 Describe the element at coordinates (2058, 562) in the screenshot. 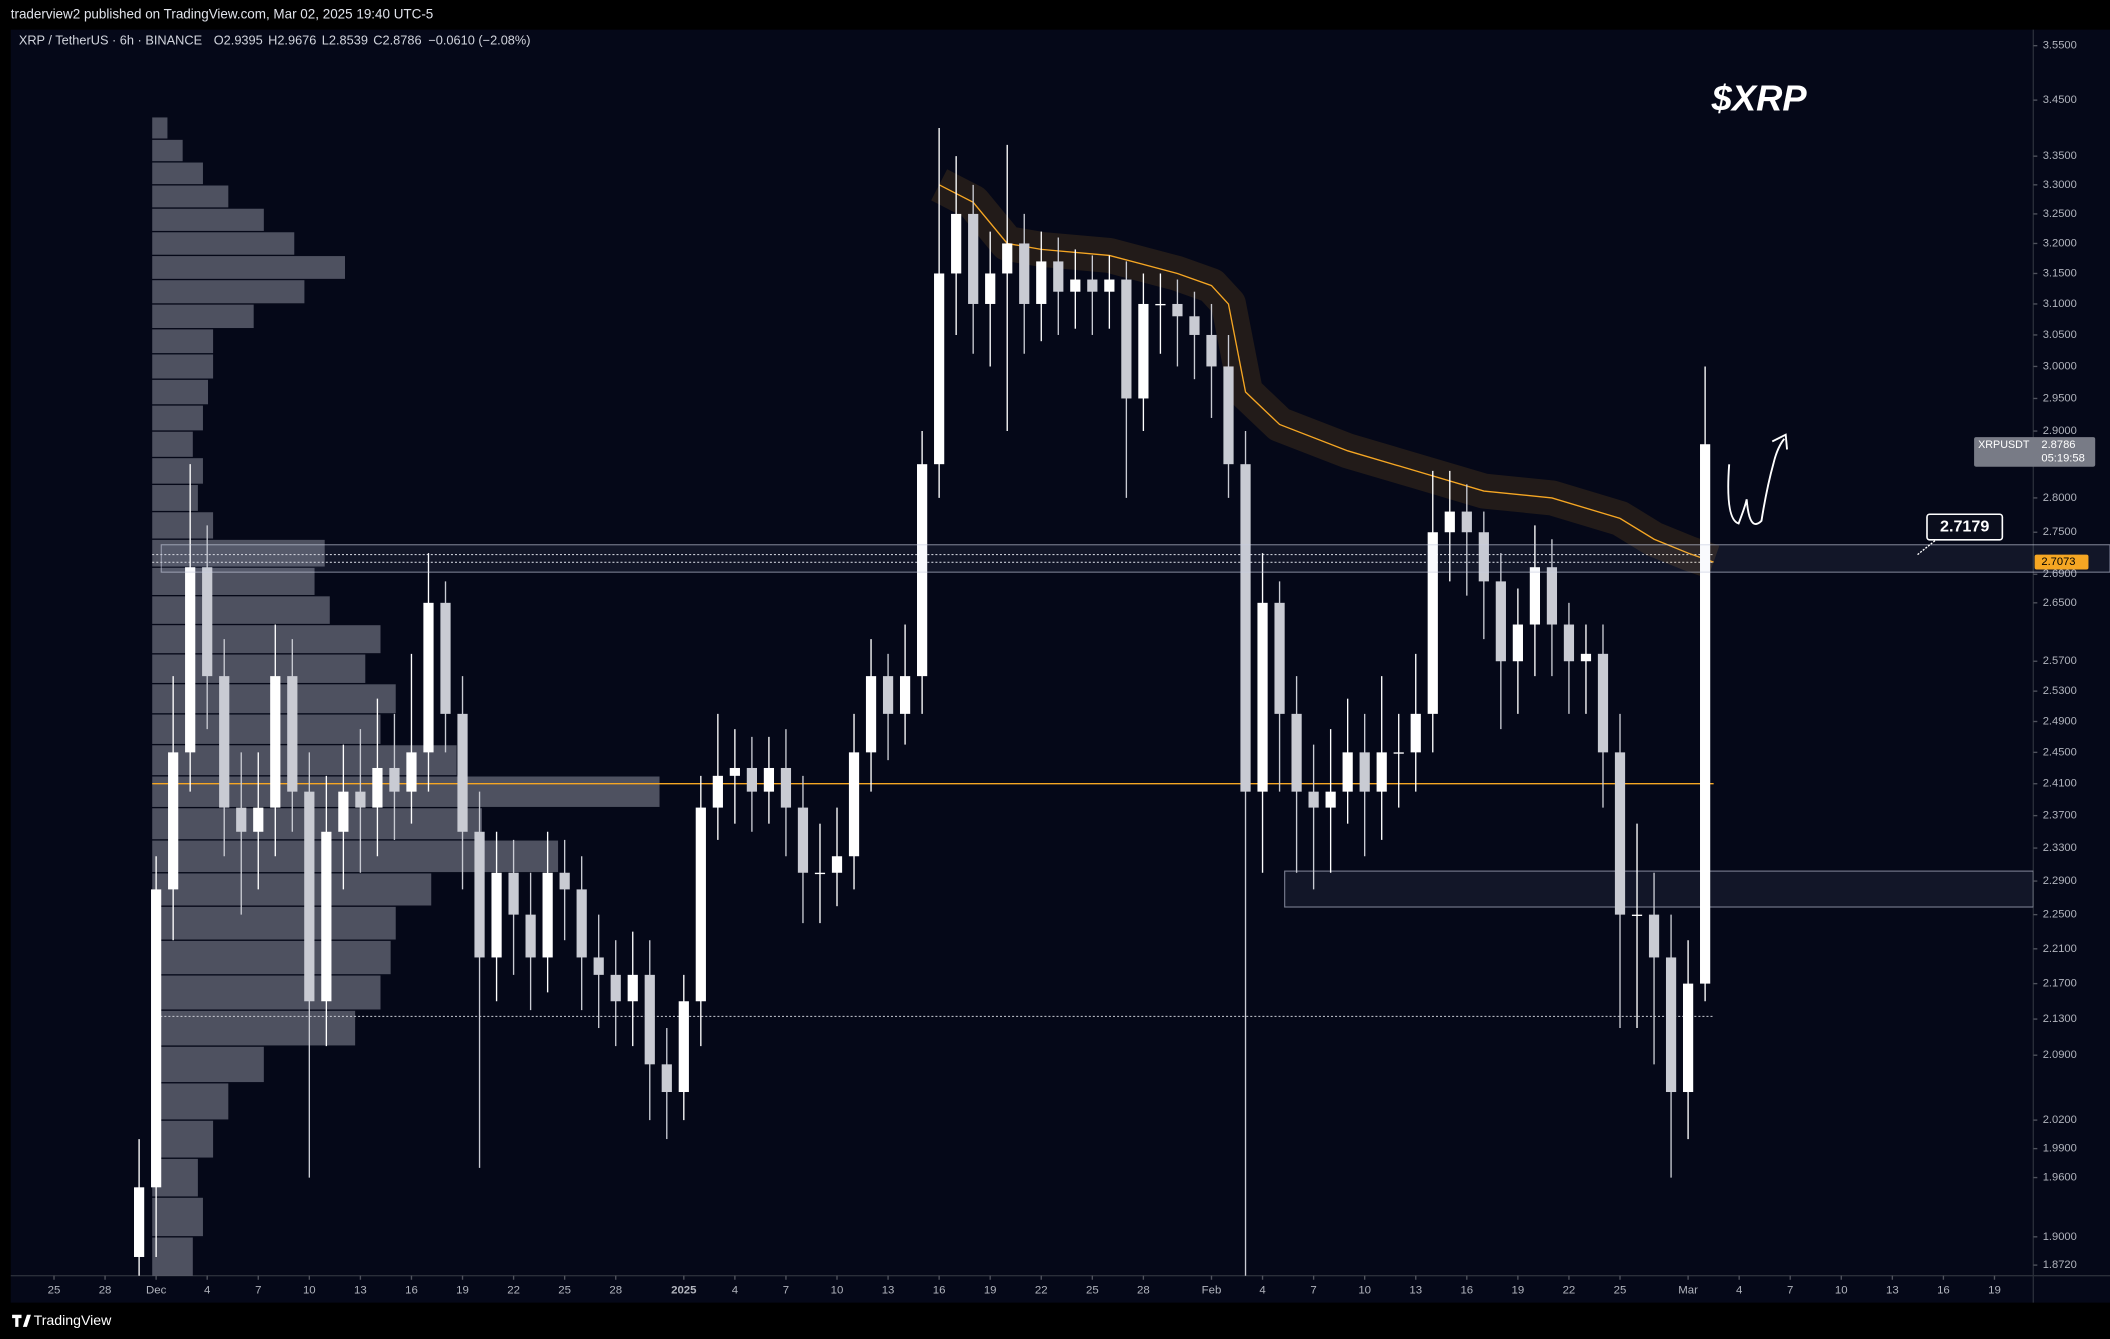

I see `vwap-price-value: 2.7073` at that location.